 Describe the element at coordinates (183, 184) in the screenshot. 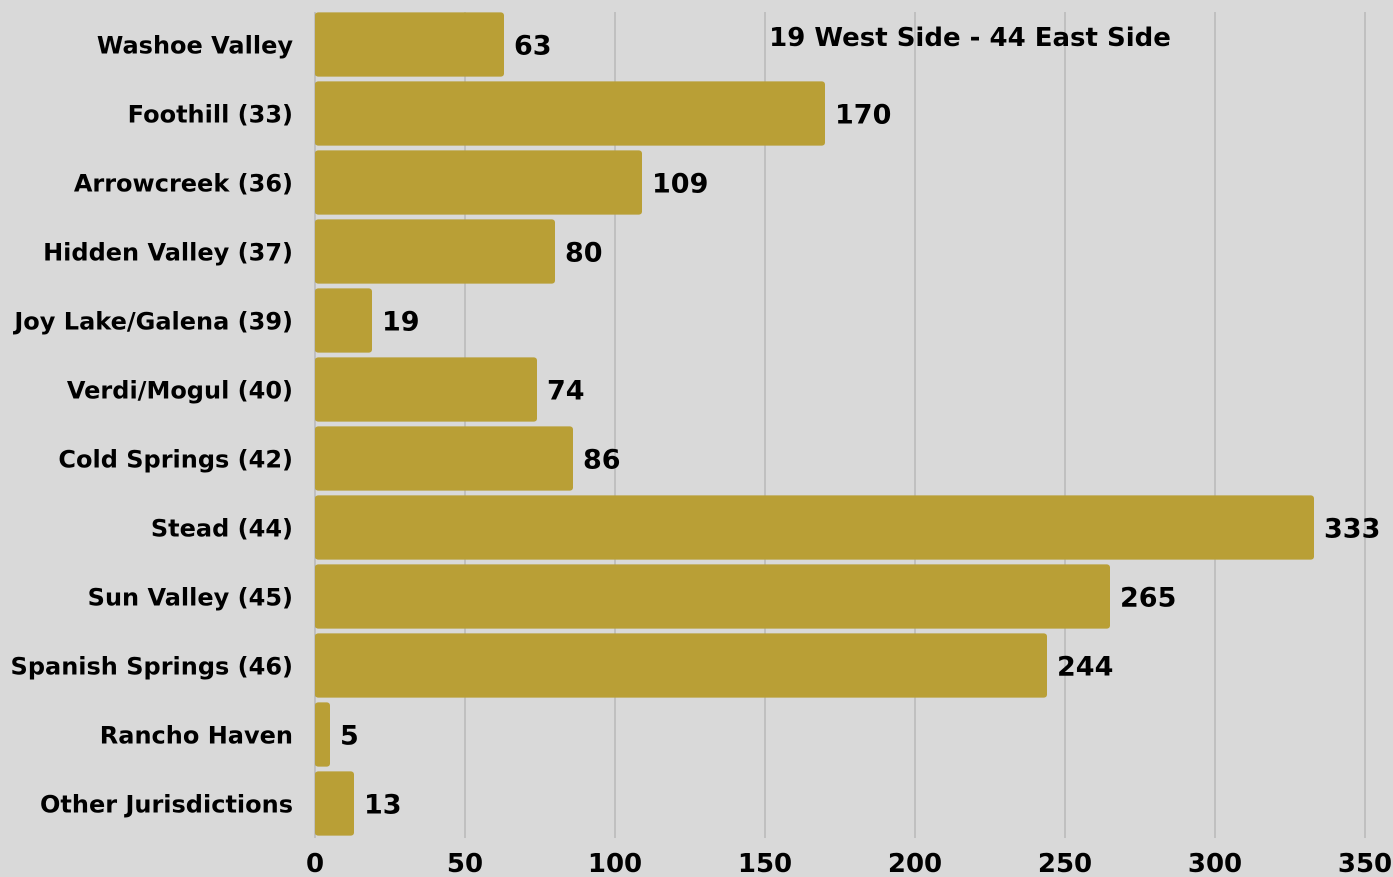

I see `category-label: Arrowcreek (36)` at that location.